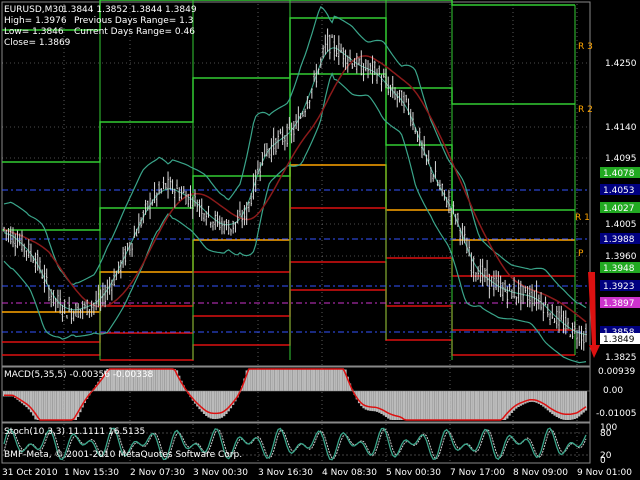 The height and width of the screenshot is (480, 640). Describe the element at coordinates (34, 32) in the screenshot. I see `low-label: Low= 1.3846` at that location.